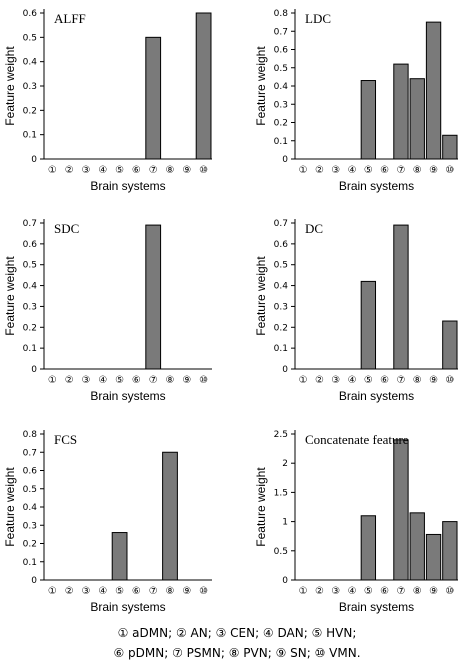 This screenshot has width=474, height=669. What do you see at coordinates (319, 170) in the screenshot?
I see `chart-2-category-label: ②` at bounding box center [319, 170].